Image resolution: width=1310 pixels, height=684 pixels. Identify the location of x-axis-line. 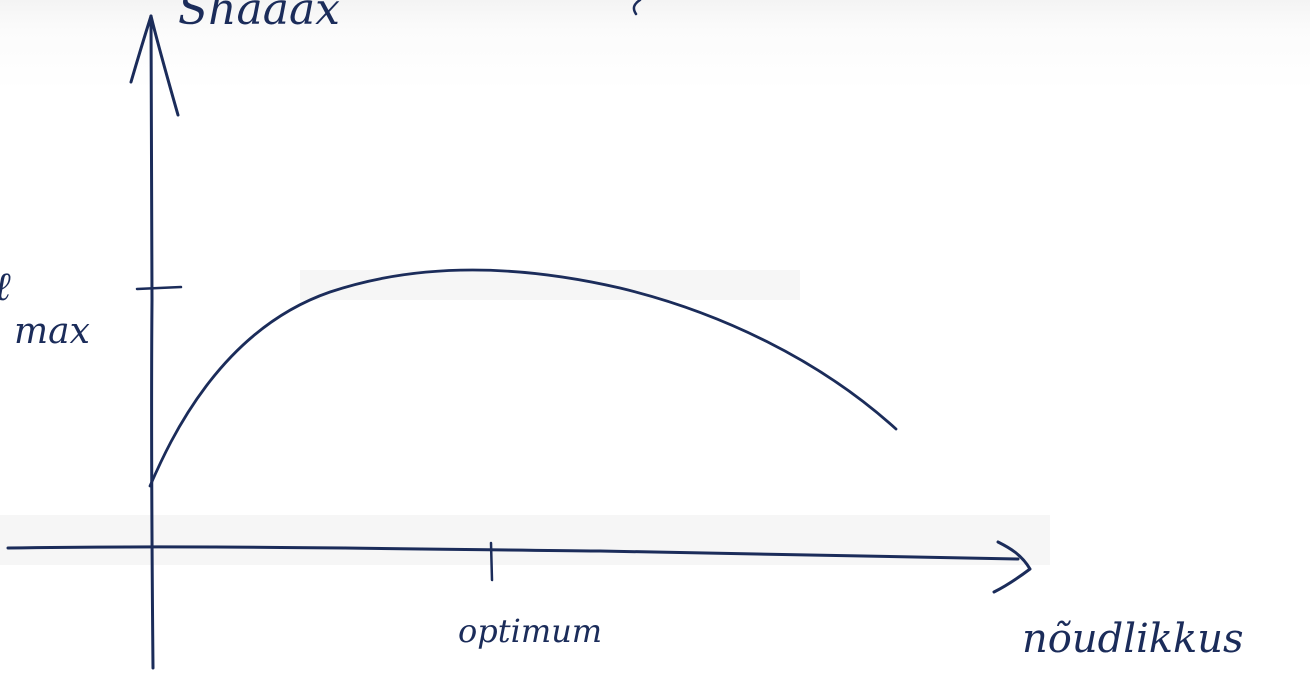
(513, 553).